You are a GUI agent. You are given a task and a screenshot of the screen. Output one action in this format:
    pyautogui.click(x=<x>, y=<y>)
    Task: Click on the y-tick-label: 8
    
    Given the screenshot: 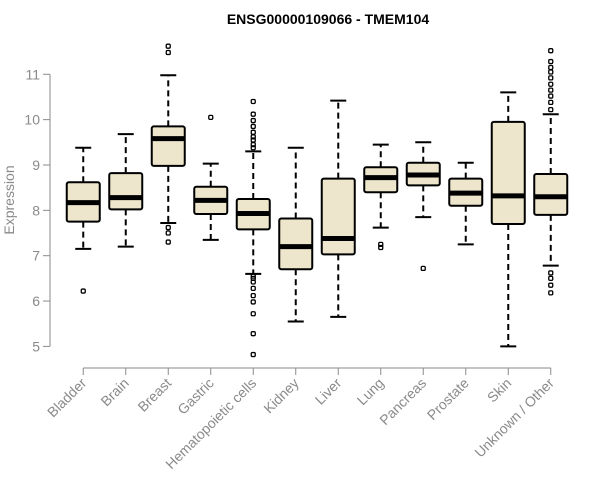 What is the action you would take?
    pyautogui.click(x=36, y=210)
    